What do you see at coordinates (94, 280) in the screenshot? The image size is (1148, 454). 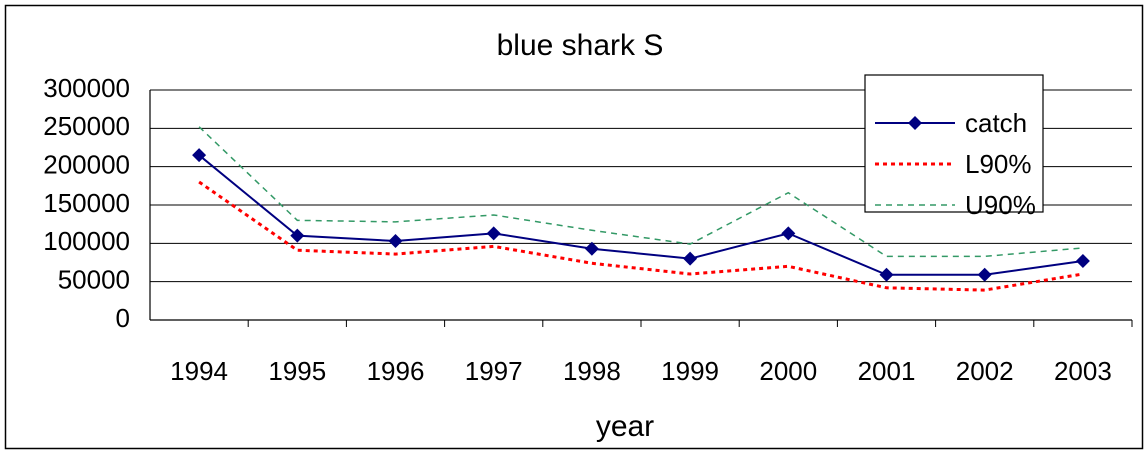 I see `y-tick-label: 50000` at bounding box center [94, 280].